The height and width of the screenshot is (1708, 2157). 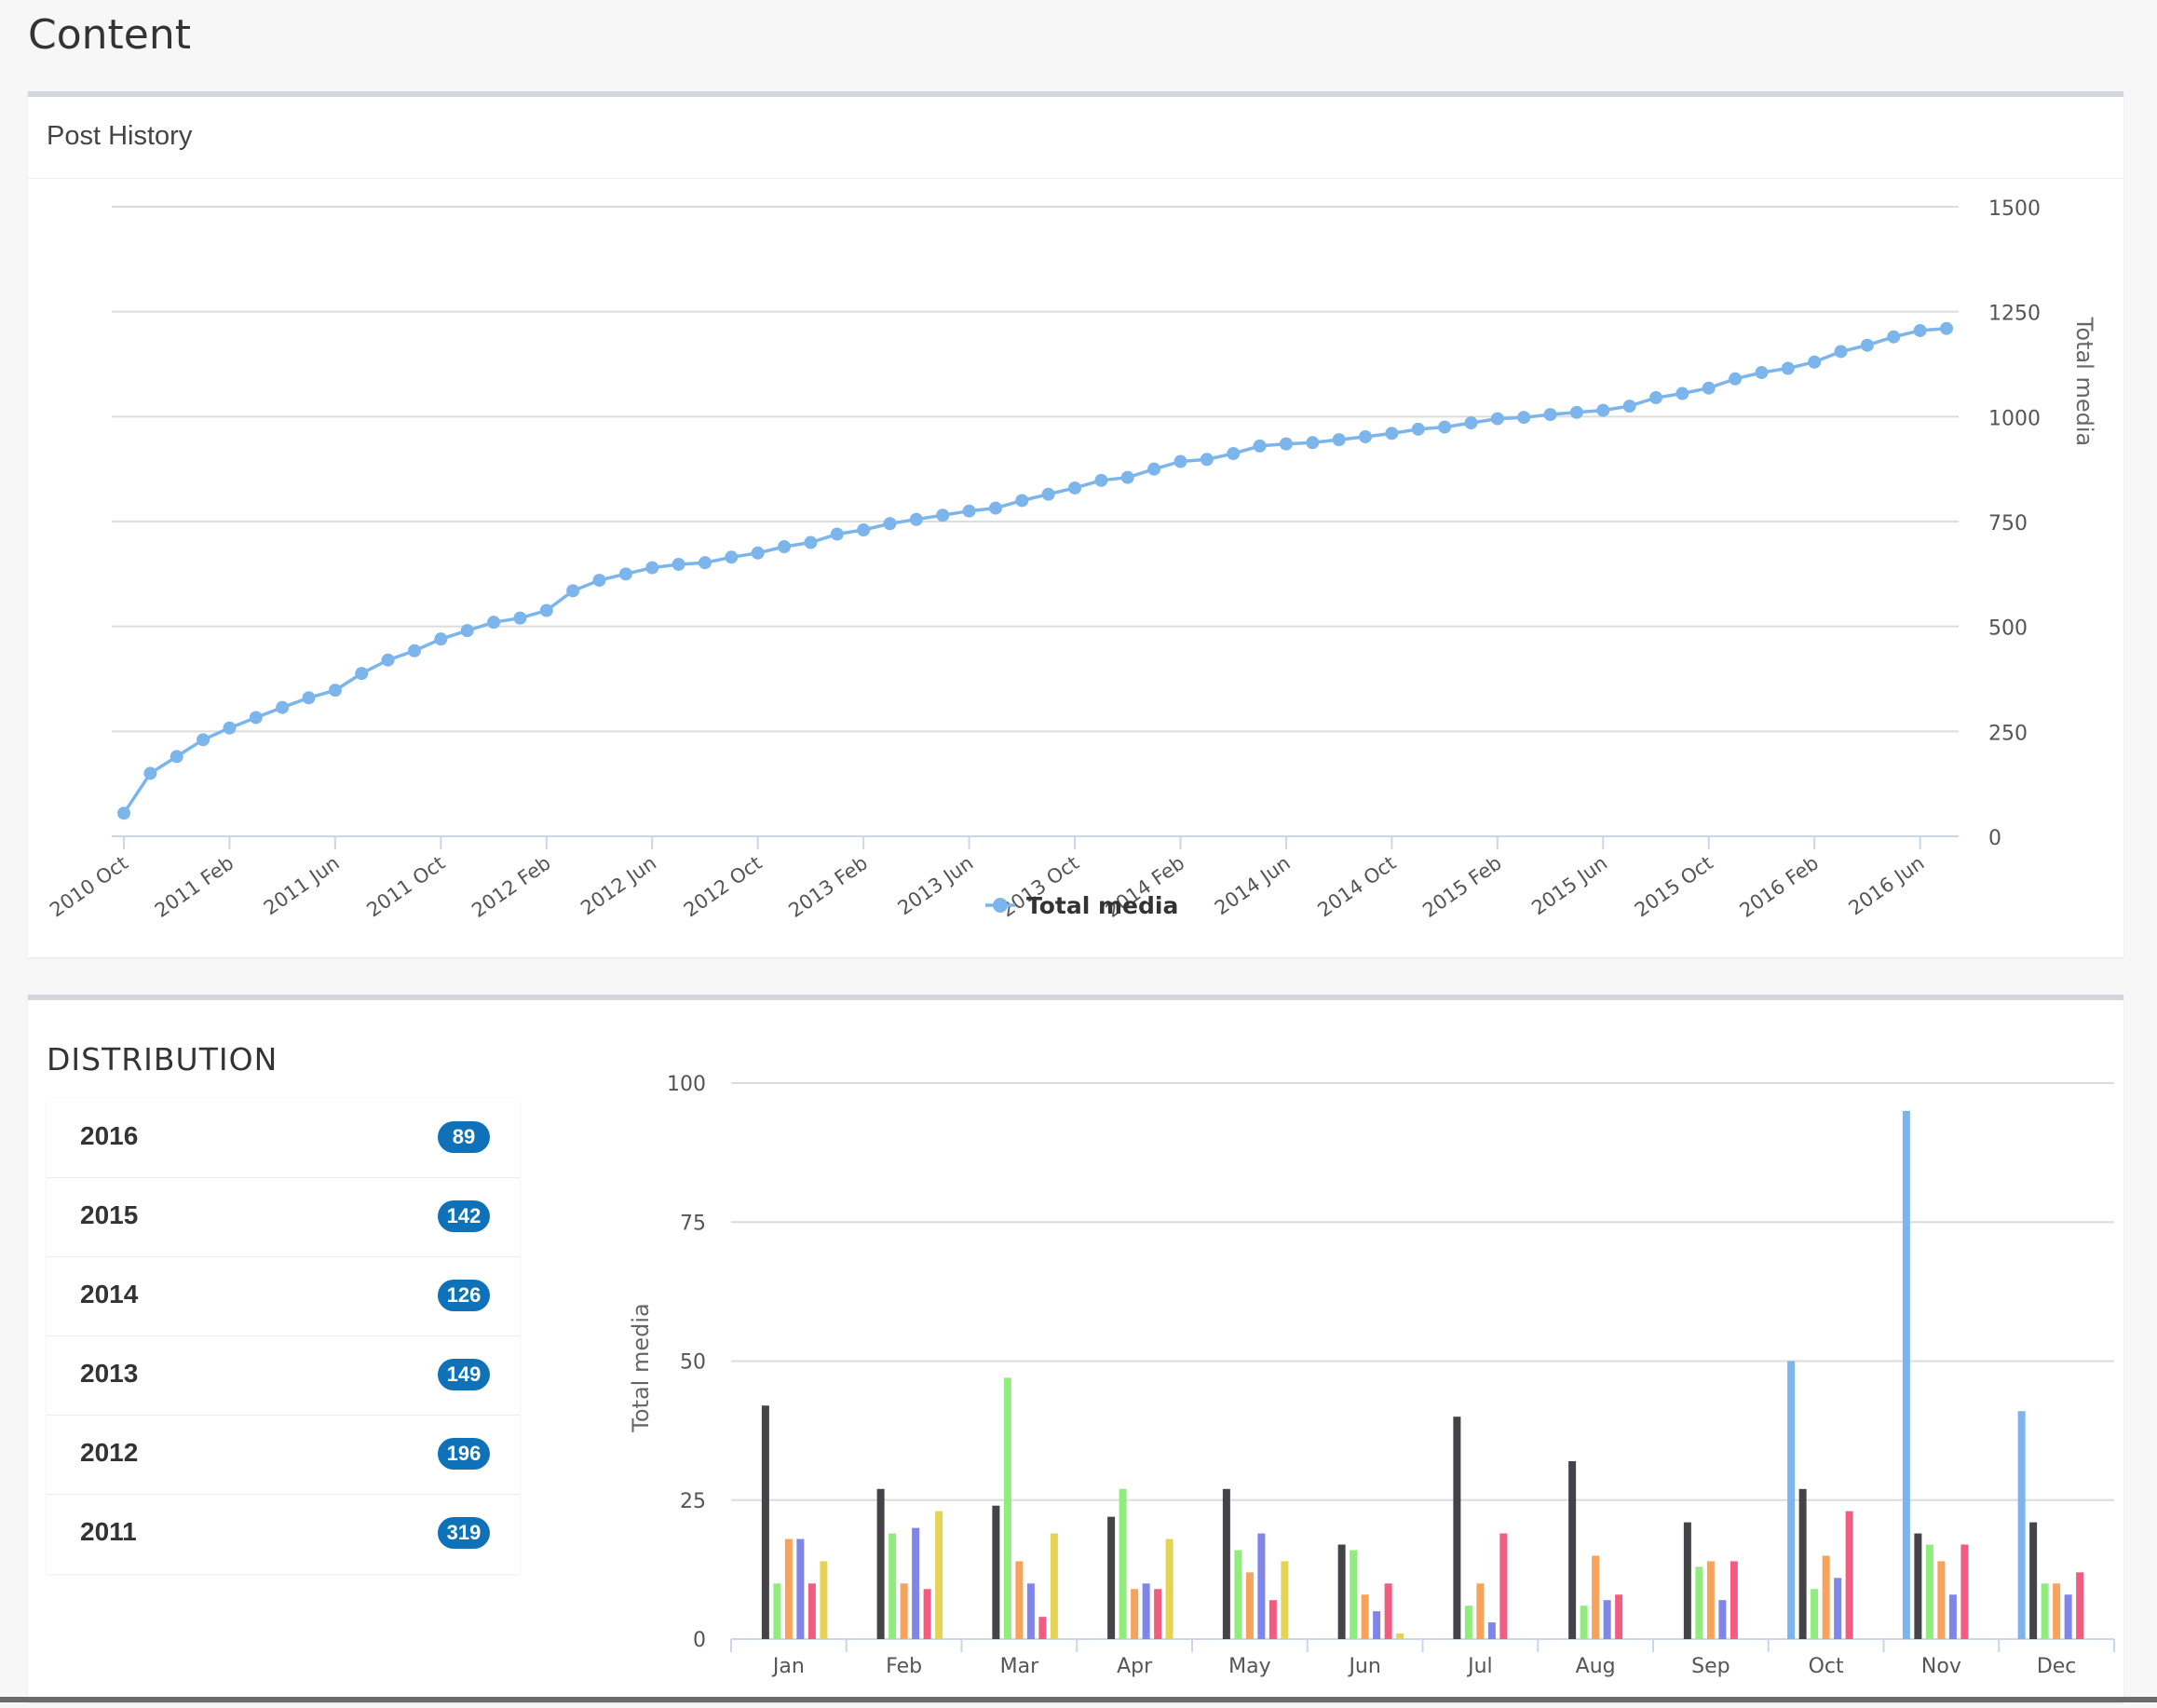 What do you see at coordinates (1710, 1666) in the screenshot?
I see `x-tick-label: Sep` at bounding box center [1710, 1666].